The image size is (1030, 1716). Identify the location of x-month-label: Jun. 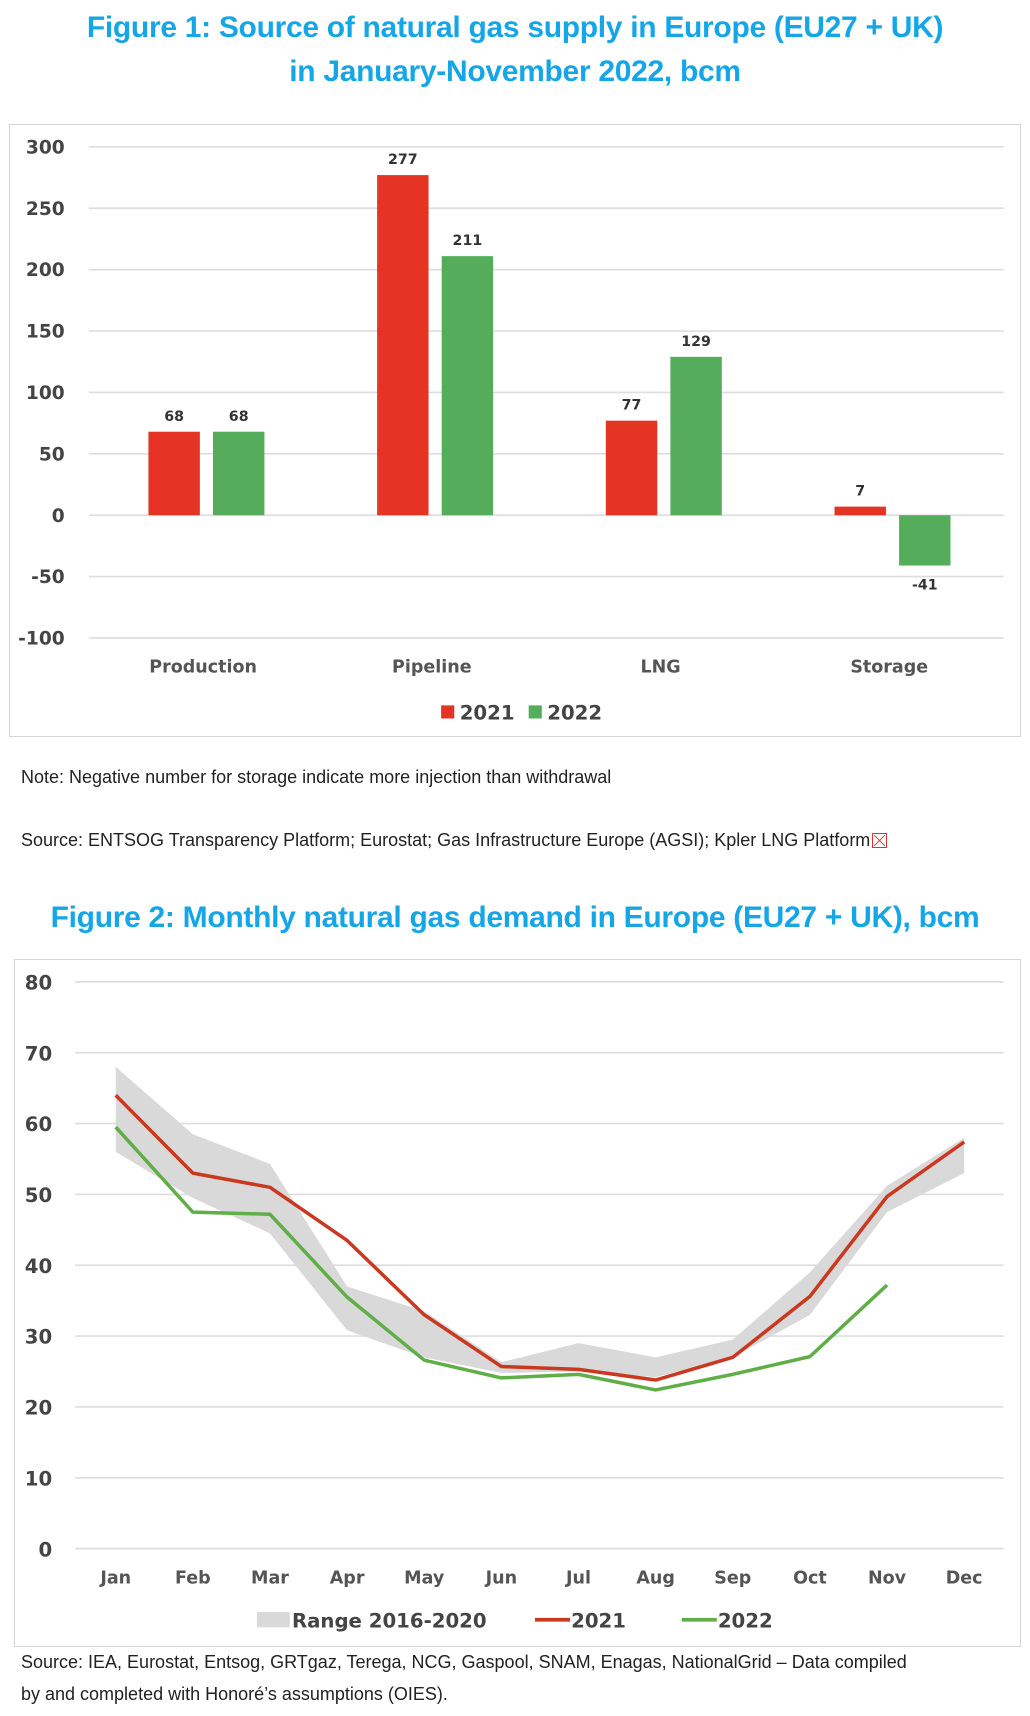
(501, 1579).